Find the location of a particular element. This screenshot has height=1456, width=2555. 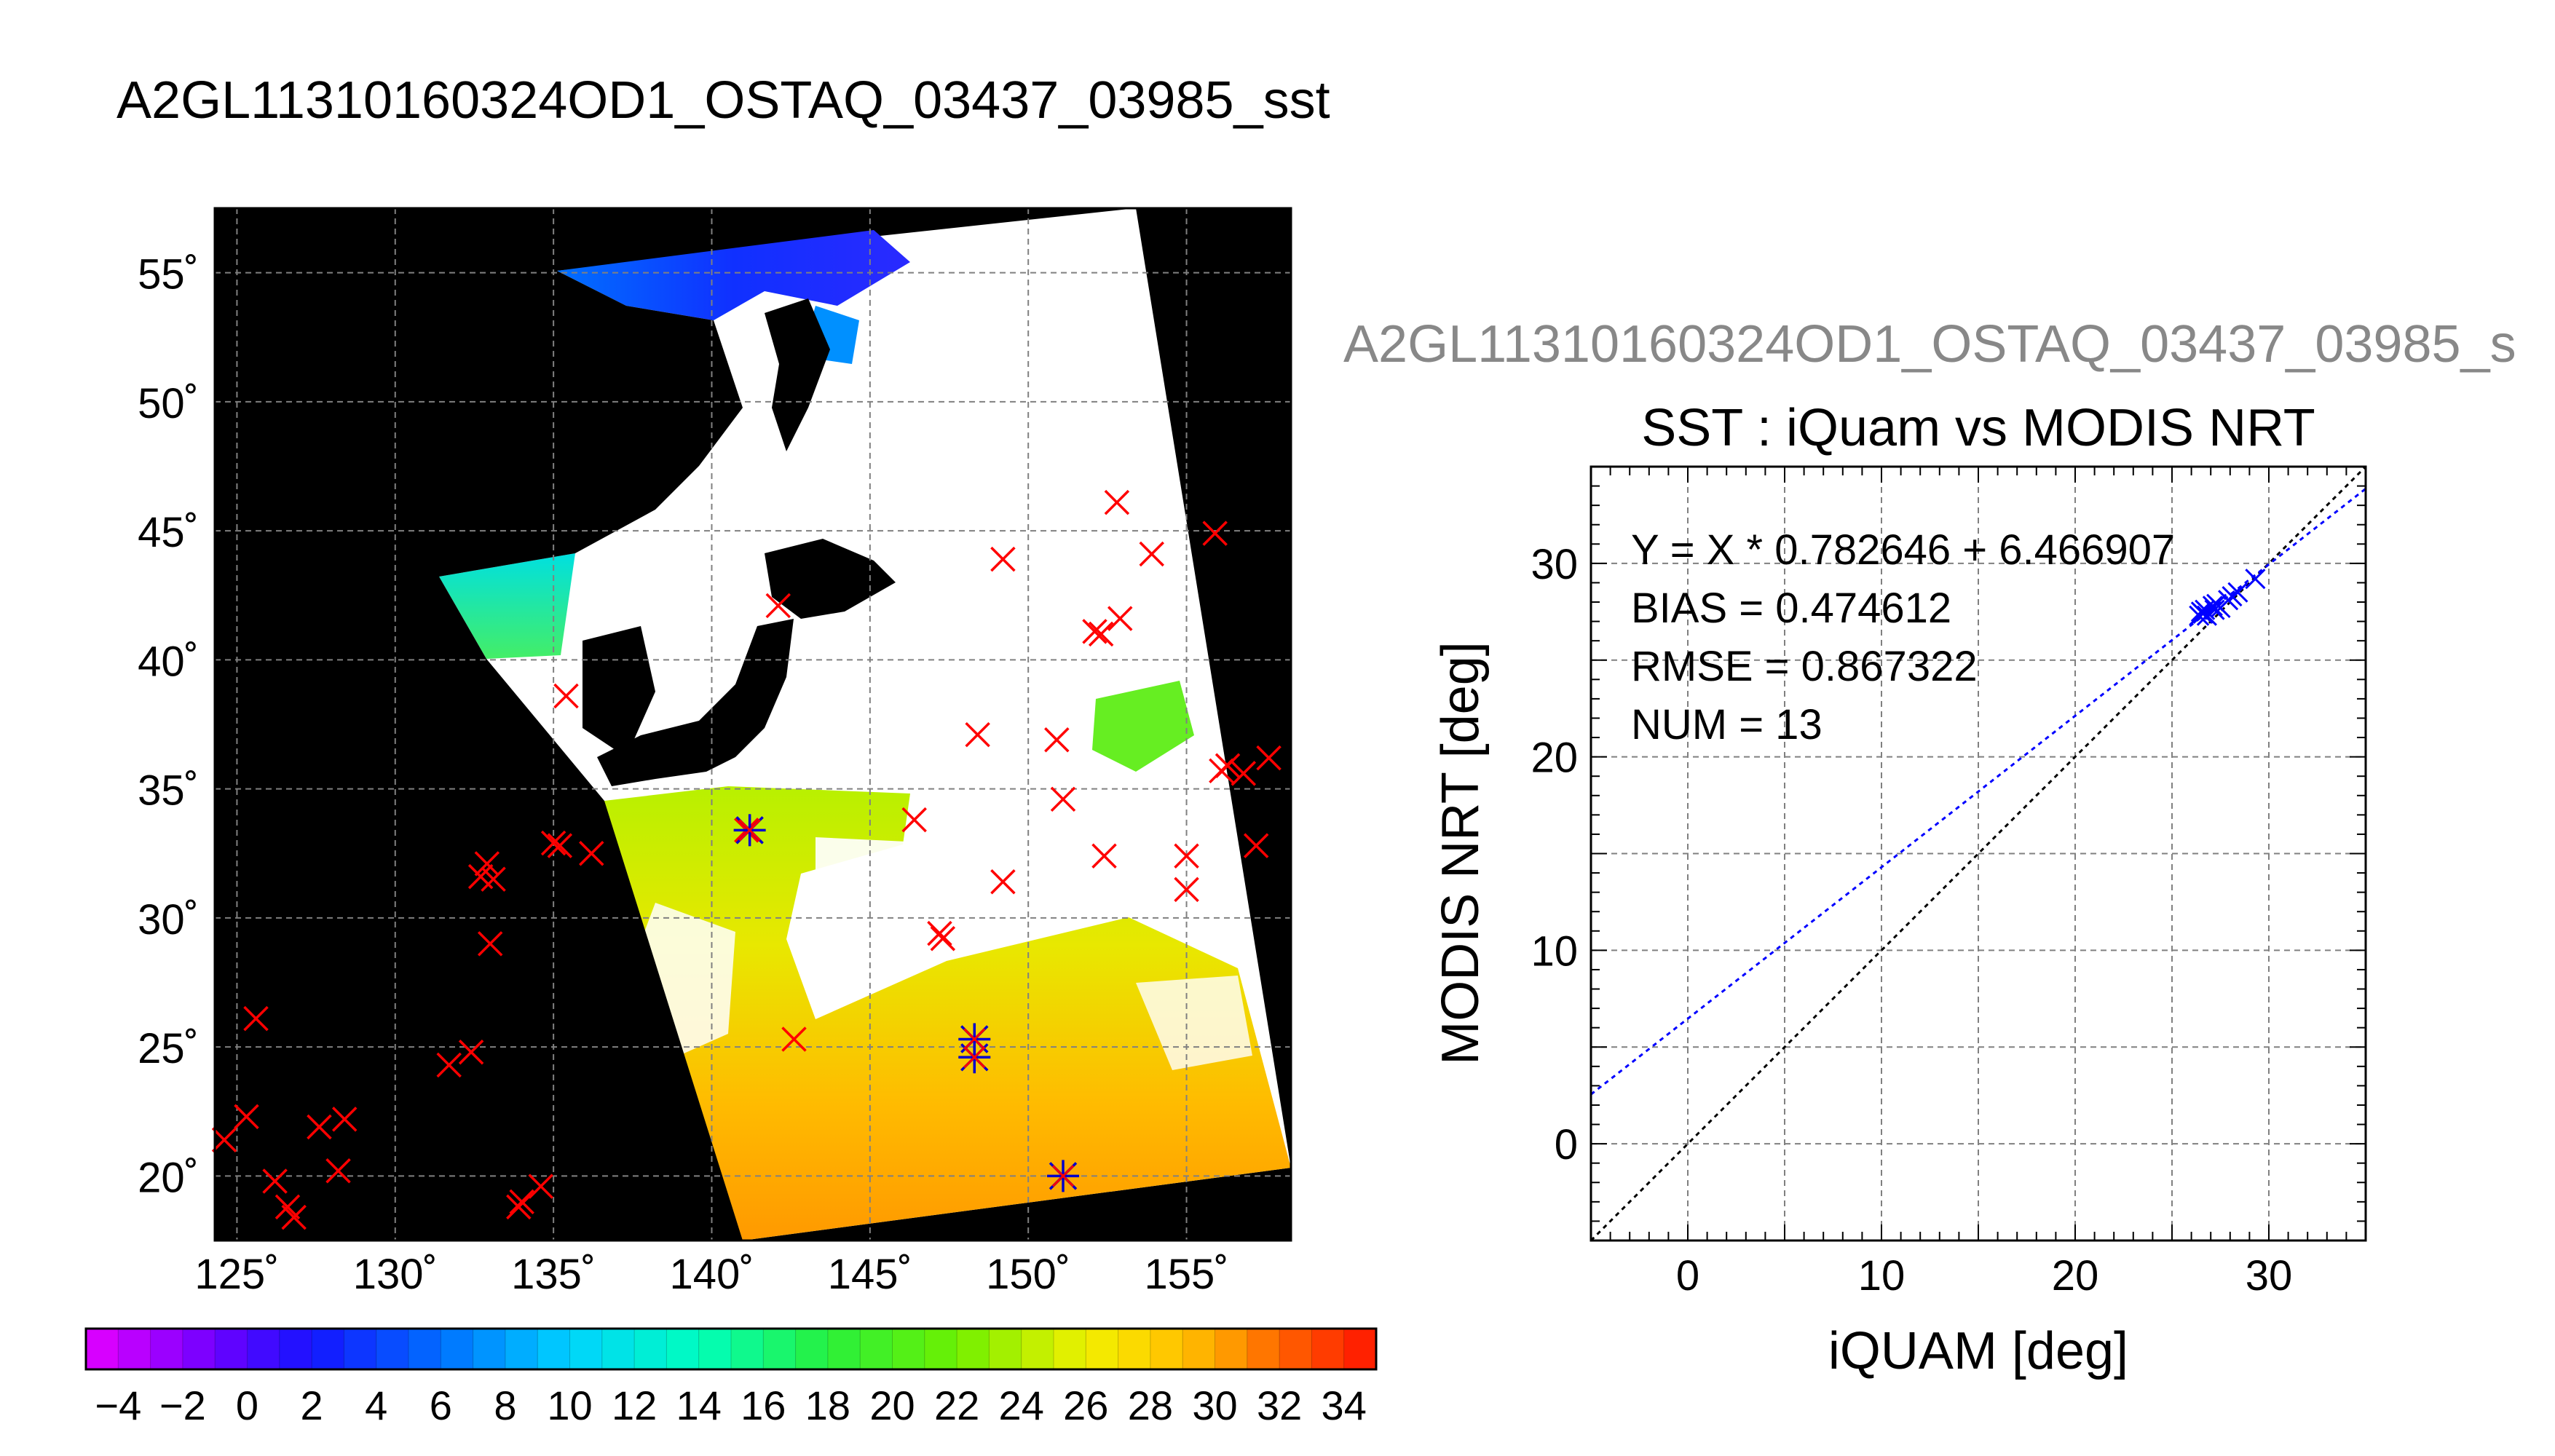

scatter-annotation: Y = X * 0.782646 + 6.466907 is located at coordinates (1903, 550).